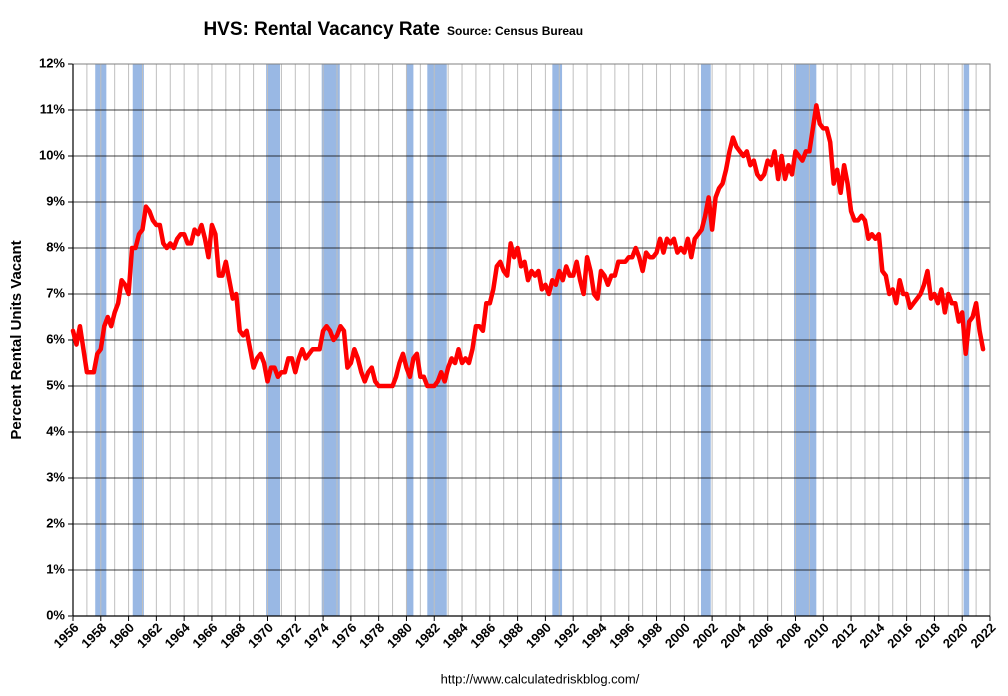 The width and height of the screenshot is (1008, 696). Describe the element at coordinates (16, 339) in the screenshot. I see `y-axis-label: Percent Rental Units Vacant` at that location.